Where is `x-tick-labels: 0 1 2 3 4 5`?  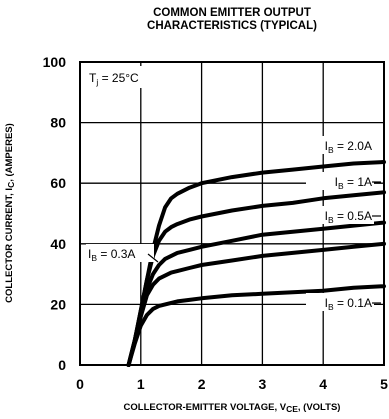 x-tick-labels: 0 1 2 3 4 5 is located at coordinates (232, 384).